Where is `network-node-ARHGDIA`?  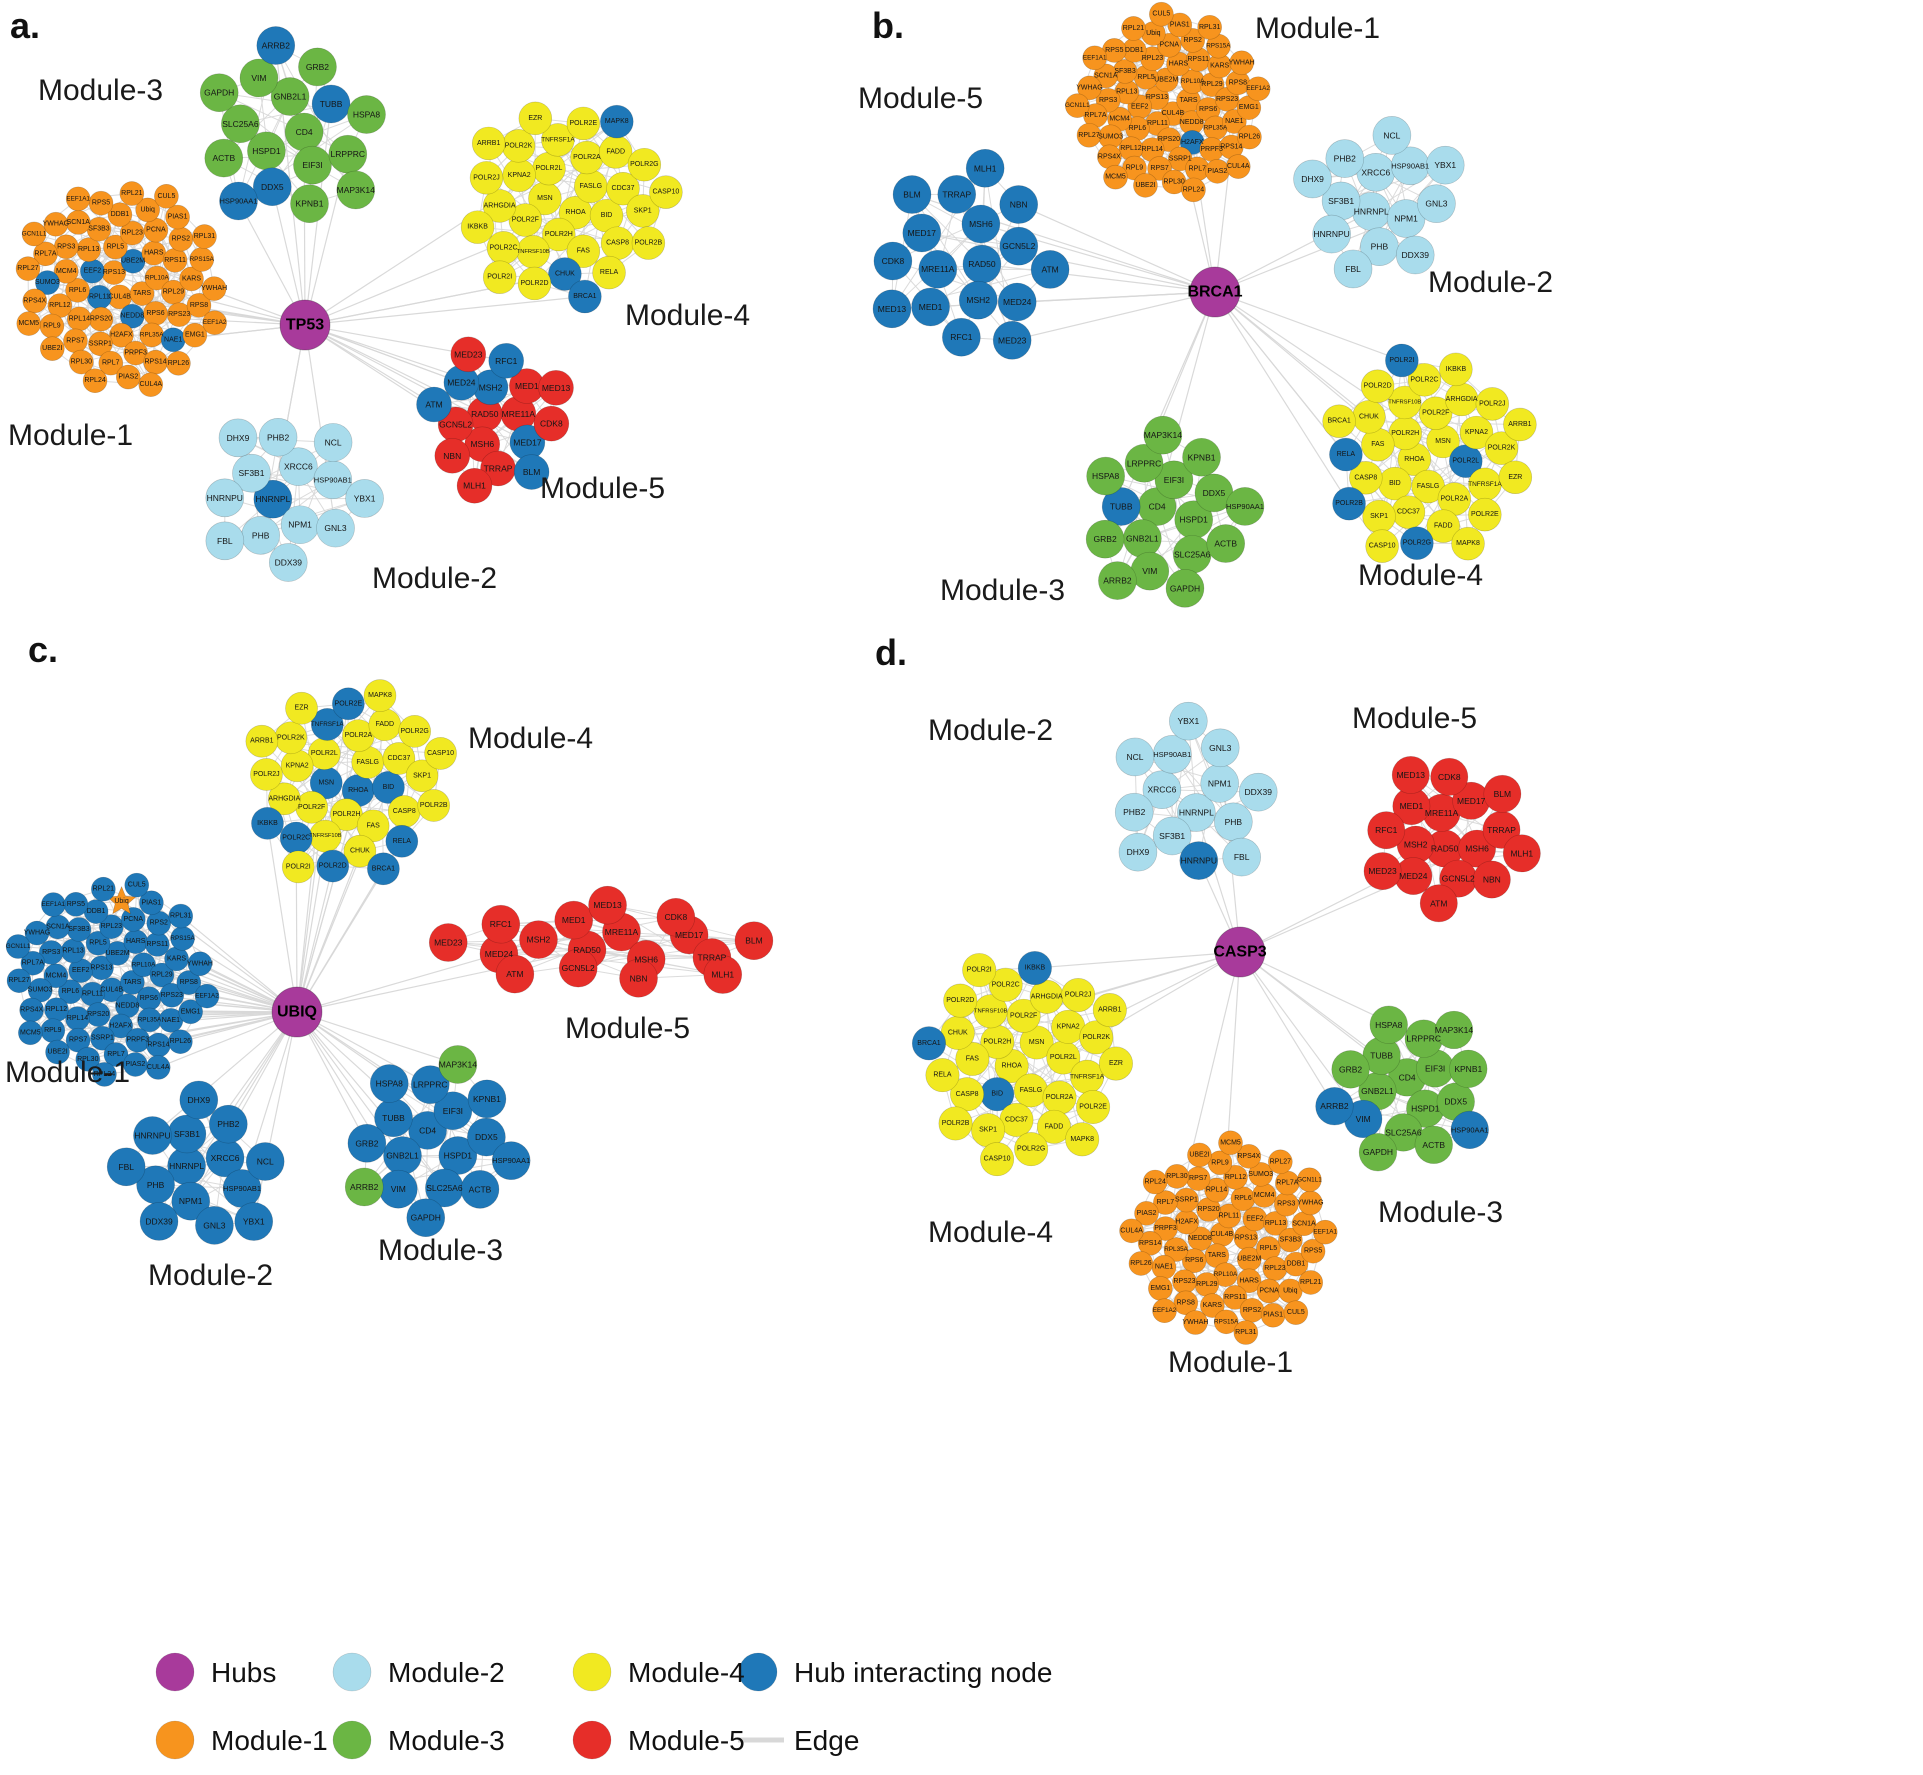
network-node-ARHGDIA is located at coordinates (499, 206).